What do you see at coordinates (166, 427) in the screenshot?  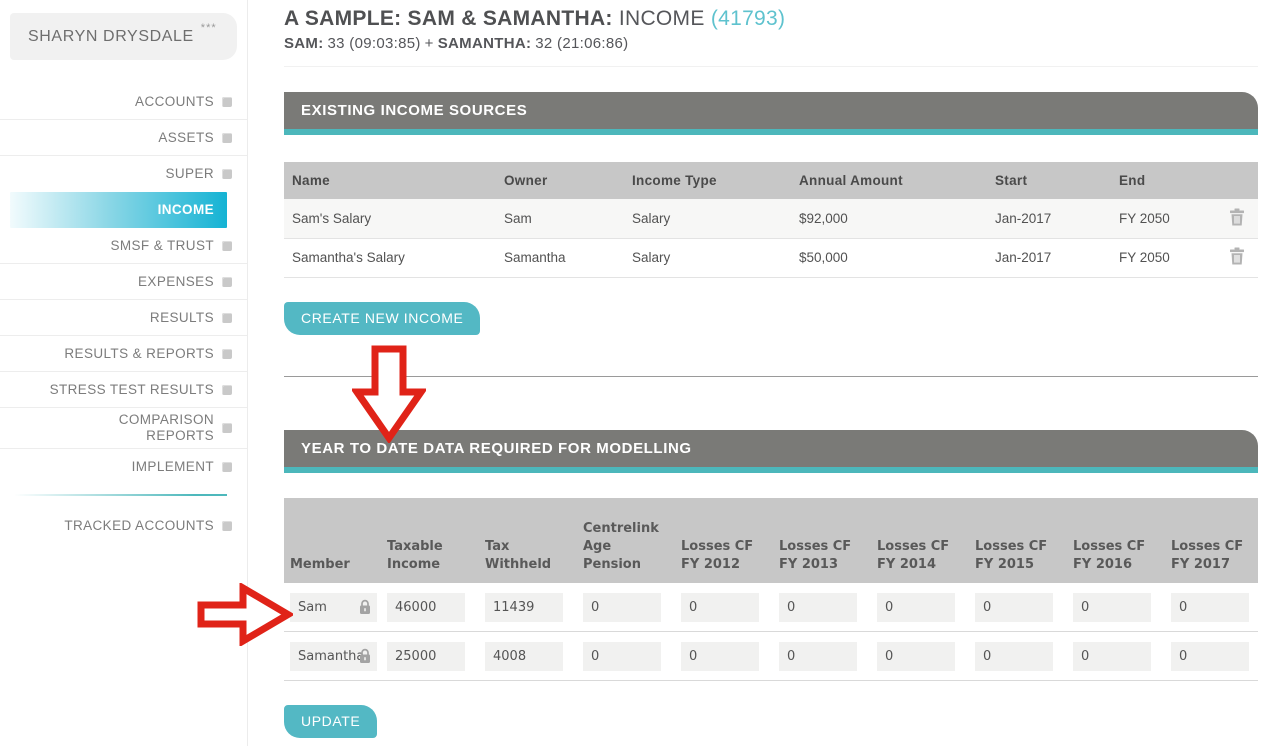 I see `sidebar-item-label: COMPARISON REPORTS` at bounding box center [166, 427].